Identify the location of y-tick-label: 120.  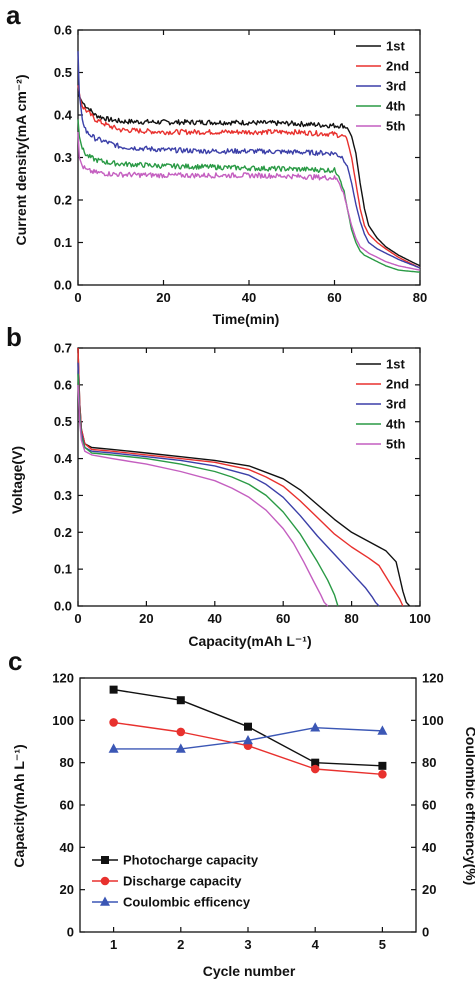
(63, 678).